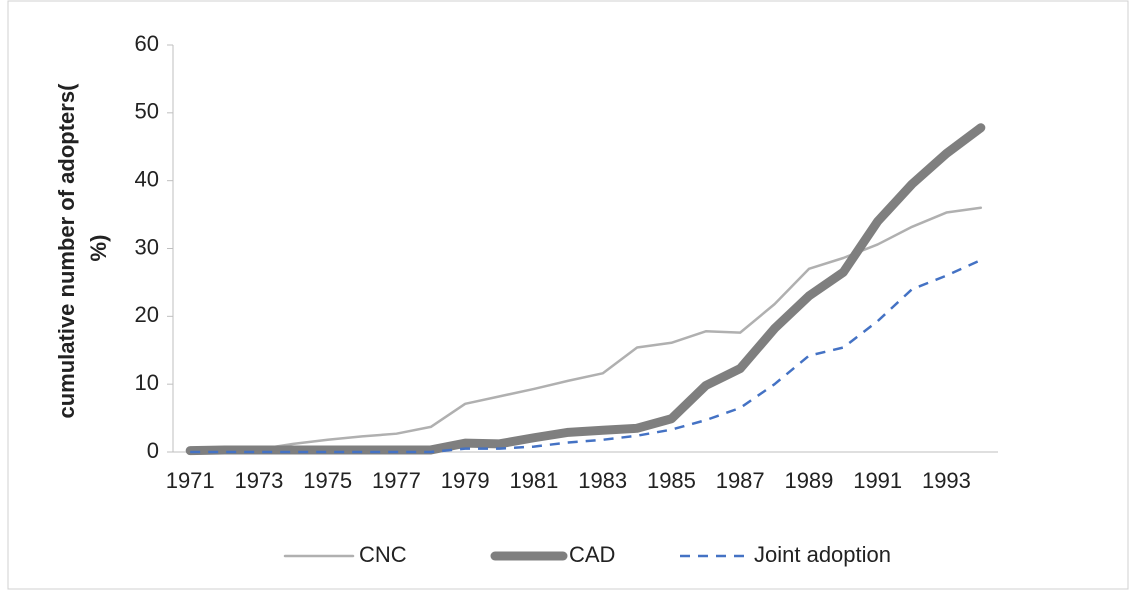 This screenshot has width=1136, height=591. I want to click on y-tick-label: 40, so click(147, 178).